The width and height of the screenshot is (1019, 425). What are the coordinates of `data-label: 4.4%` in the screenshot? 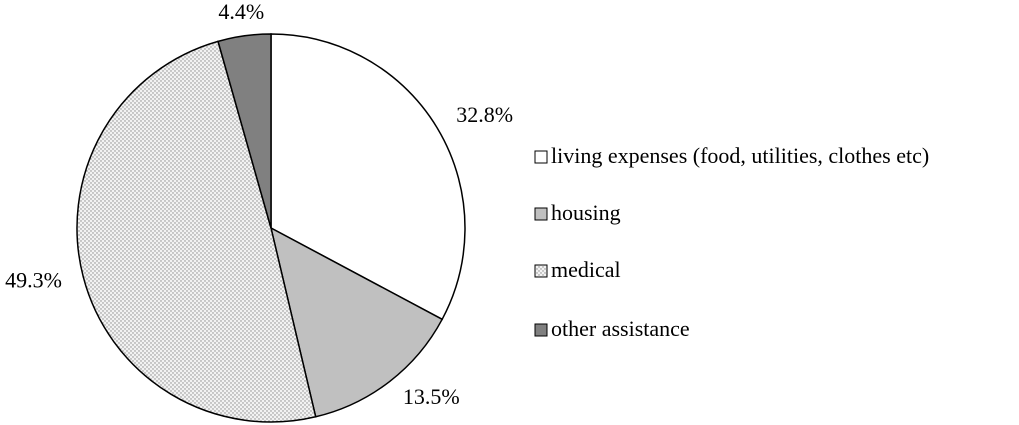 It's located at (241, 12).